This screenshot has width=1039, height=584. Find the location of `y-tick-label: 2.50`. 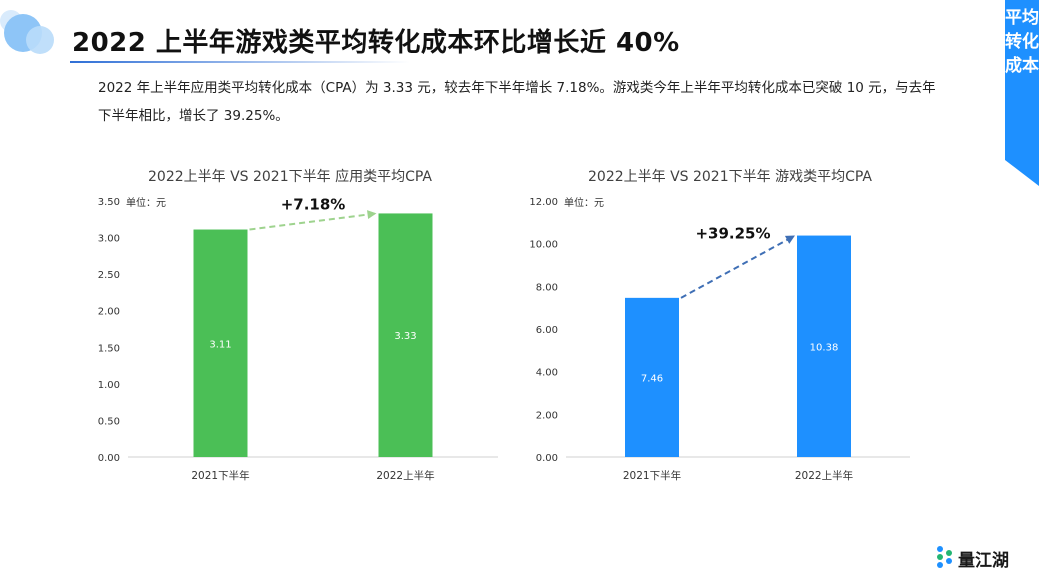

y-tick-label: 2.50 is located at coordinates (109, 275).